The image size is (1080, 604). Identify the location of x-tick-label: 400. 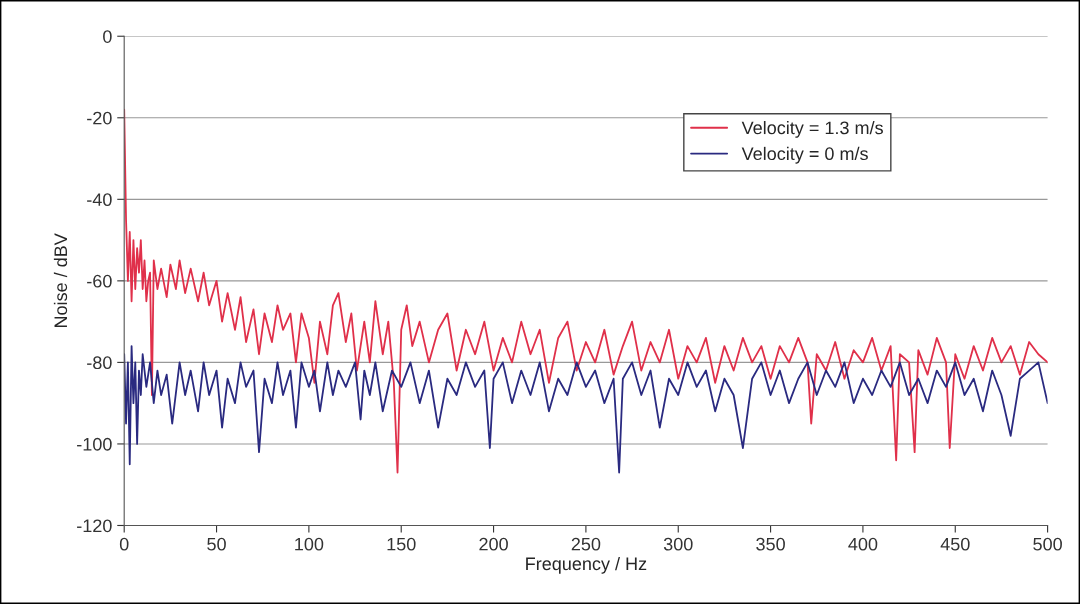
(863, 544).